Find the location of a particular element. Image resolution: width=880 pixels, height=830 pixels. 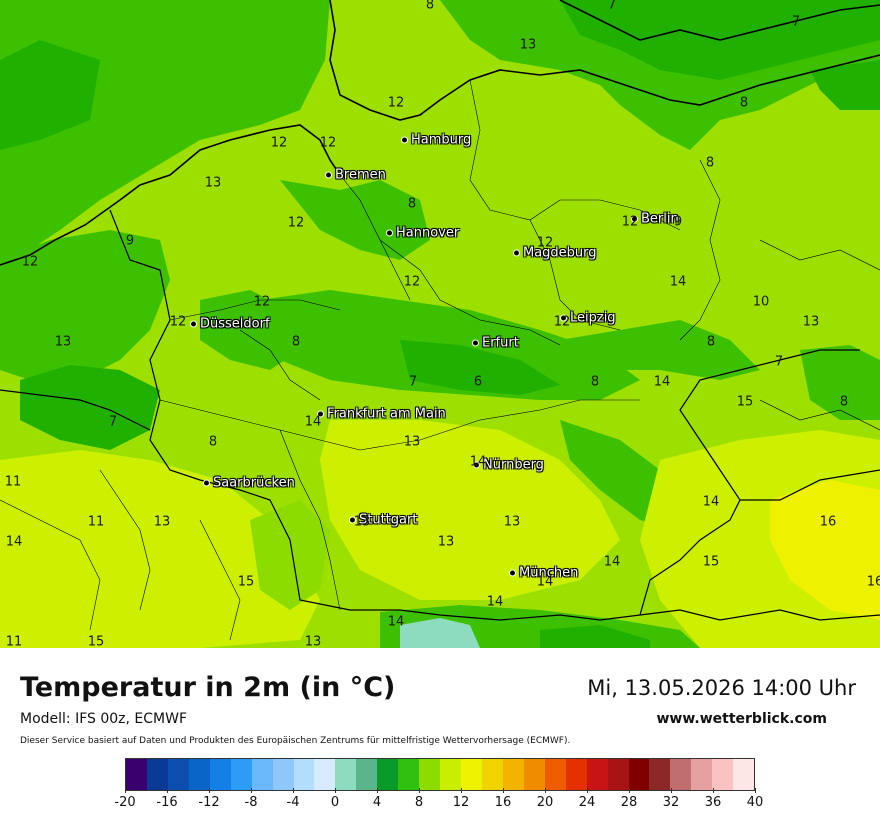

colorbar-tick: 0 is located at coordinates (335, 799).